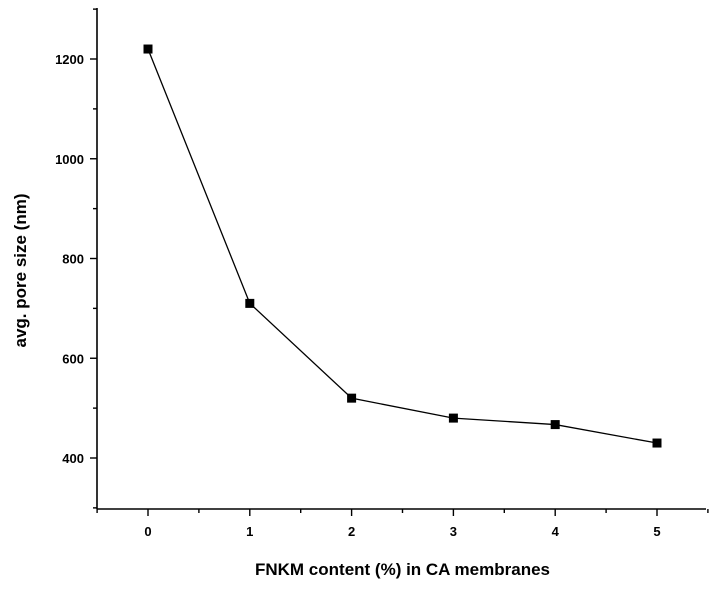 The width and height of the screenshot is (716, 598). What do you see at coordinates (73, 259) in the screenshot?
I see `y-tick-label: 800` at bounding box center [73, 259].